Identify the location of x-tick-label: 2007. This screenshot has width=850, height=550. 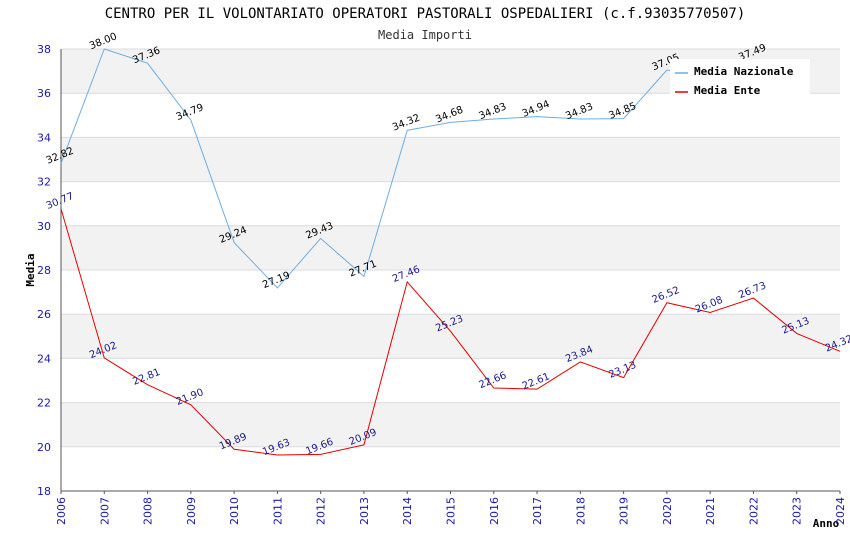
(104, 511).